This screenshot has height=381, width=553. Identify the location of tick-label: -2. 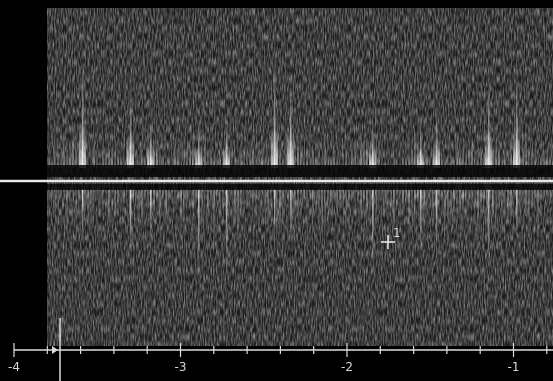
(347, 367).